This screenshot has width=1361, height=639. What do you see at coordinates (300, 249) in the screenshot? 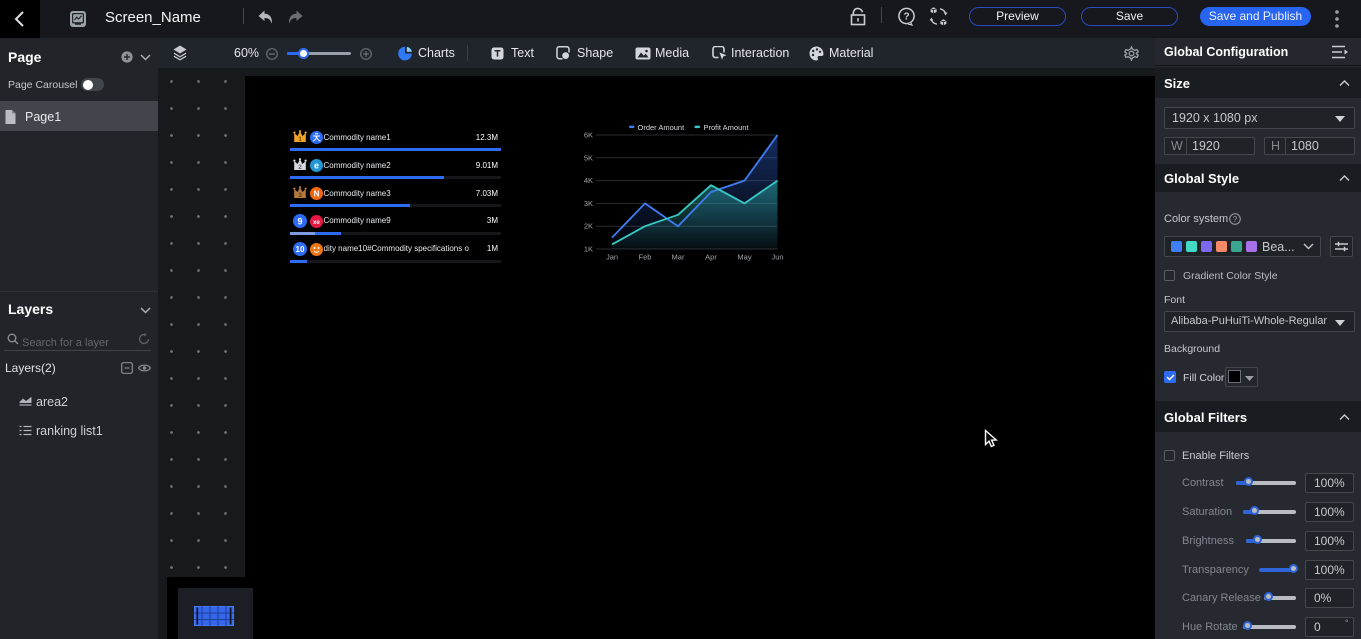
I see `svg-text: 10` at bounding box center [300, 249].